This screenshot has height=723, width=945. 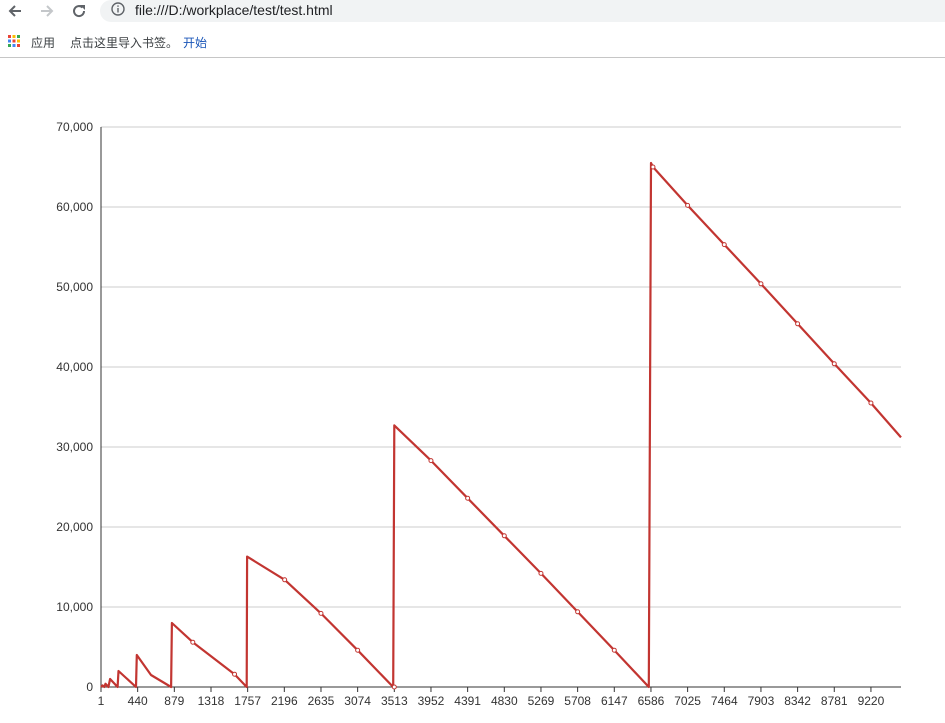 I want to click on x-tick-label: 3952, so click(x=431, y=701).